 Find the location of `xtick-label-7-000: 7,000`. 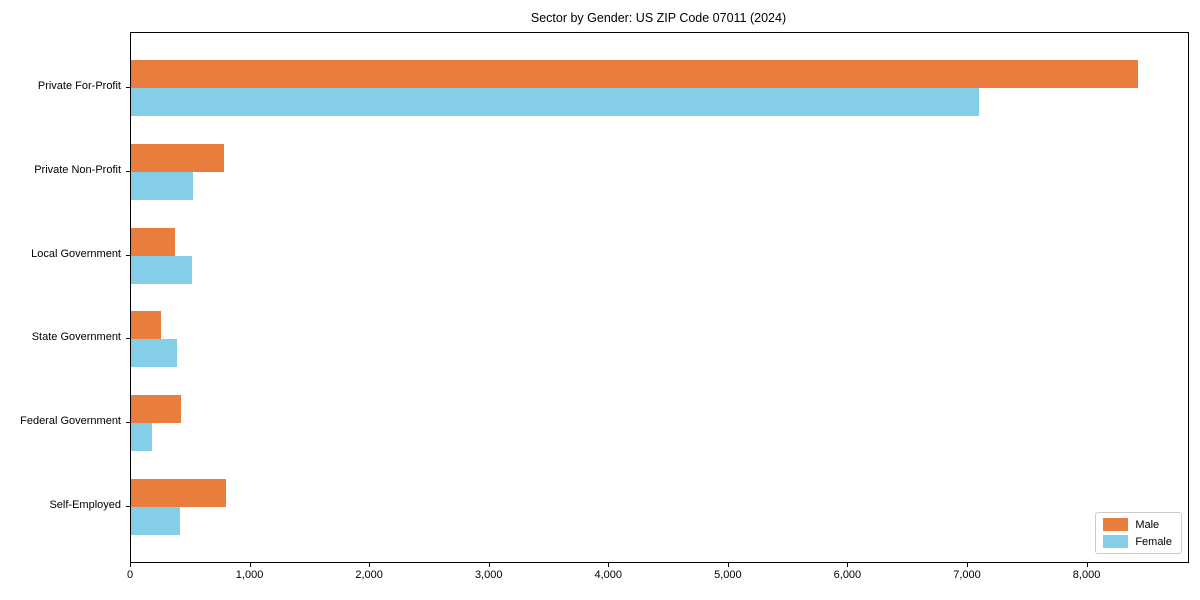

xtick-label-7-000: 7,000 is located at coordinates (967, 575).